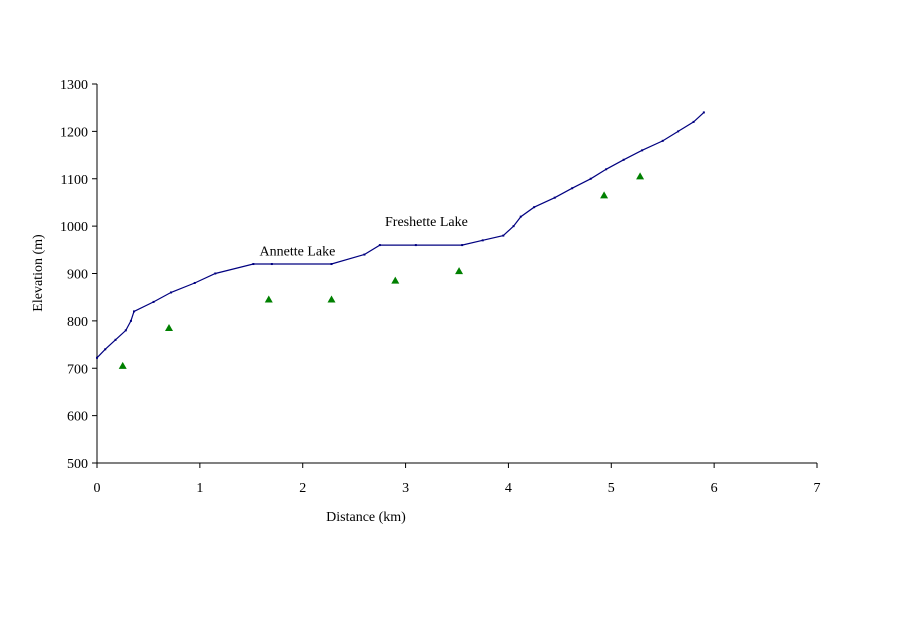 This screenshot has width=910, height=622. What do you see at coordinates (95, 273) in the screenshot?
I see `y-axis` at bounding box center [95, 273].